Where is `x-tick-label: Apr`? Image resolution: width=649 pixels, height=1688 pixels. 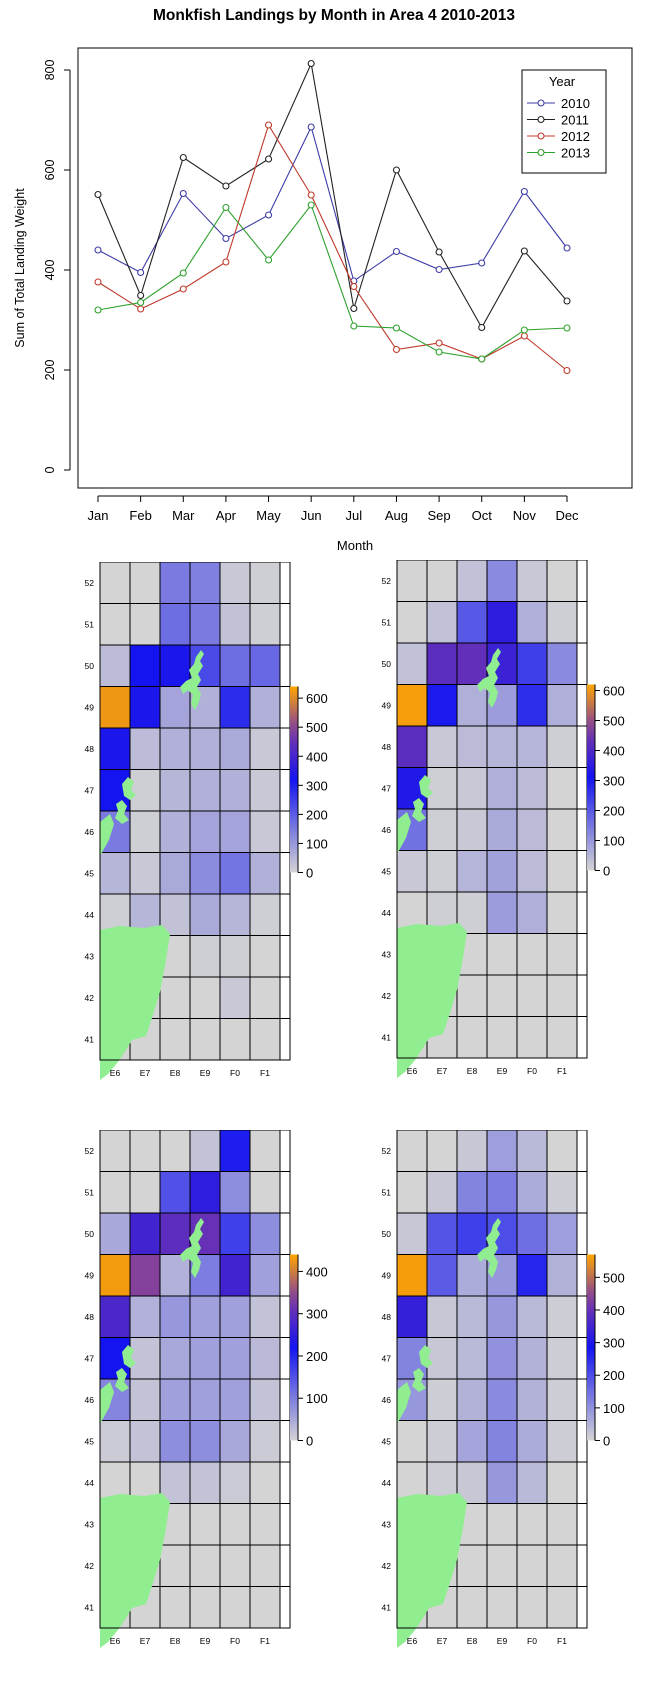 x-tick-label: Apr is located at coordinates (226, 515).